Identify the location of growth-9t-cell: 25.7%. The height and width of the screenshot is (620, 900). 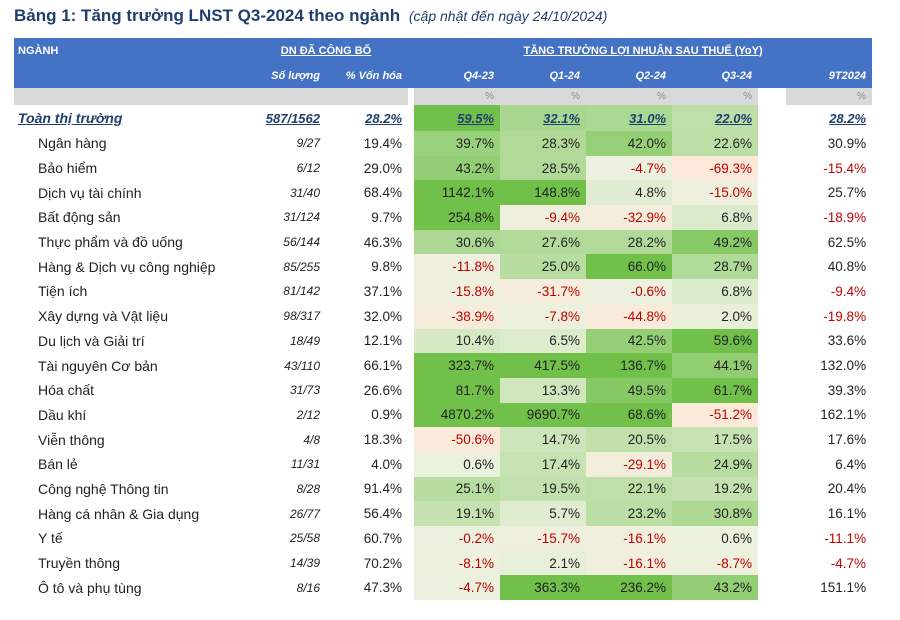
(847, 193).